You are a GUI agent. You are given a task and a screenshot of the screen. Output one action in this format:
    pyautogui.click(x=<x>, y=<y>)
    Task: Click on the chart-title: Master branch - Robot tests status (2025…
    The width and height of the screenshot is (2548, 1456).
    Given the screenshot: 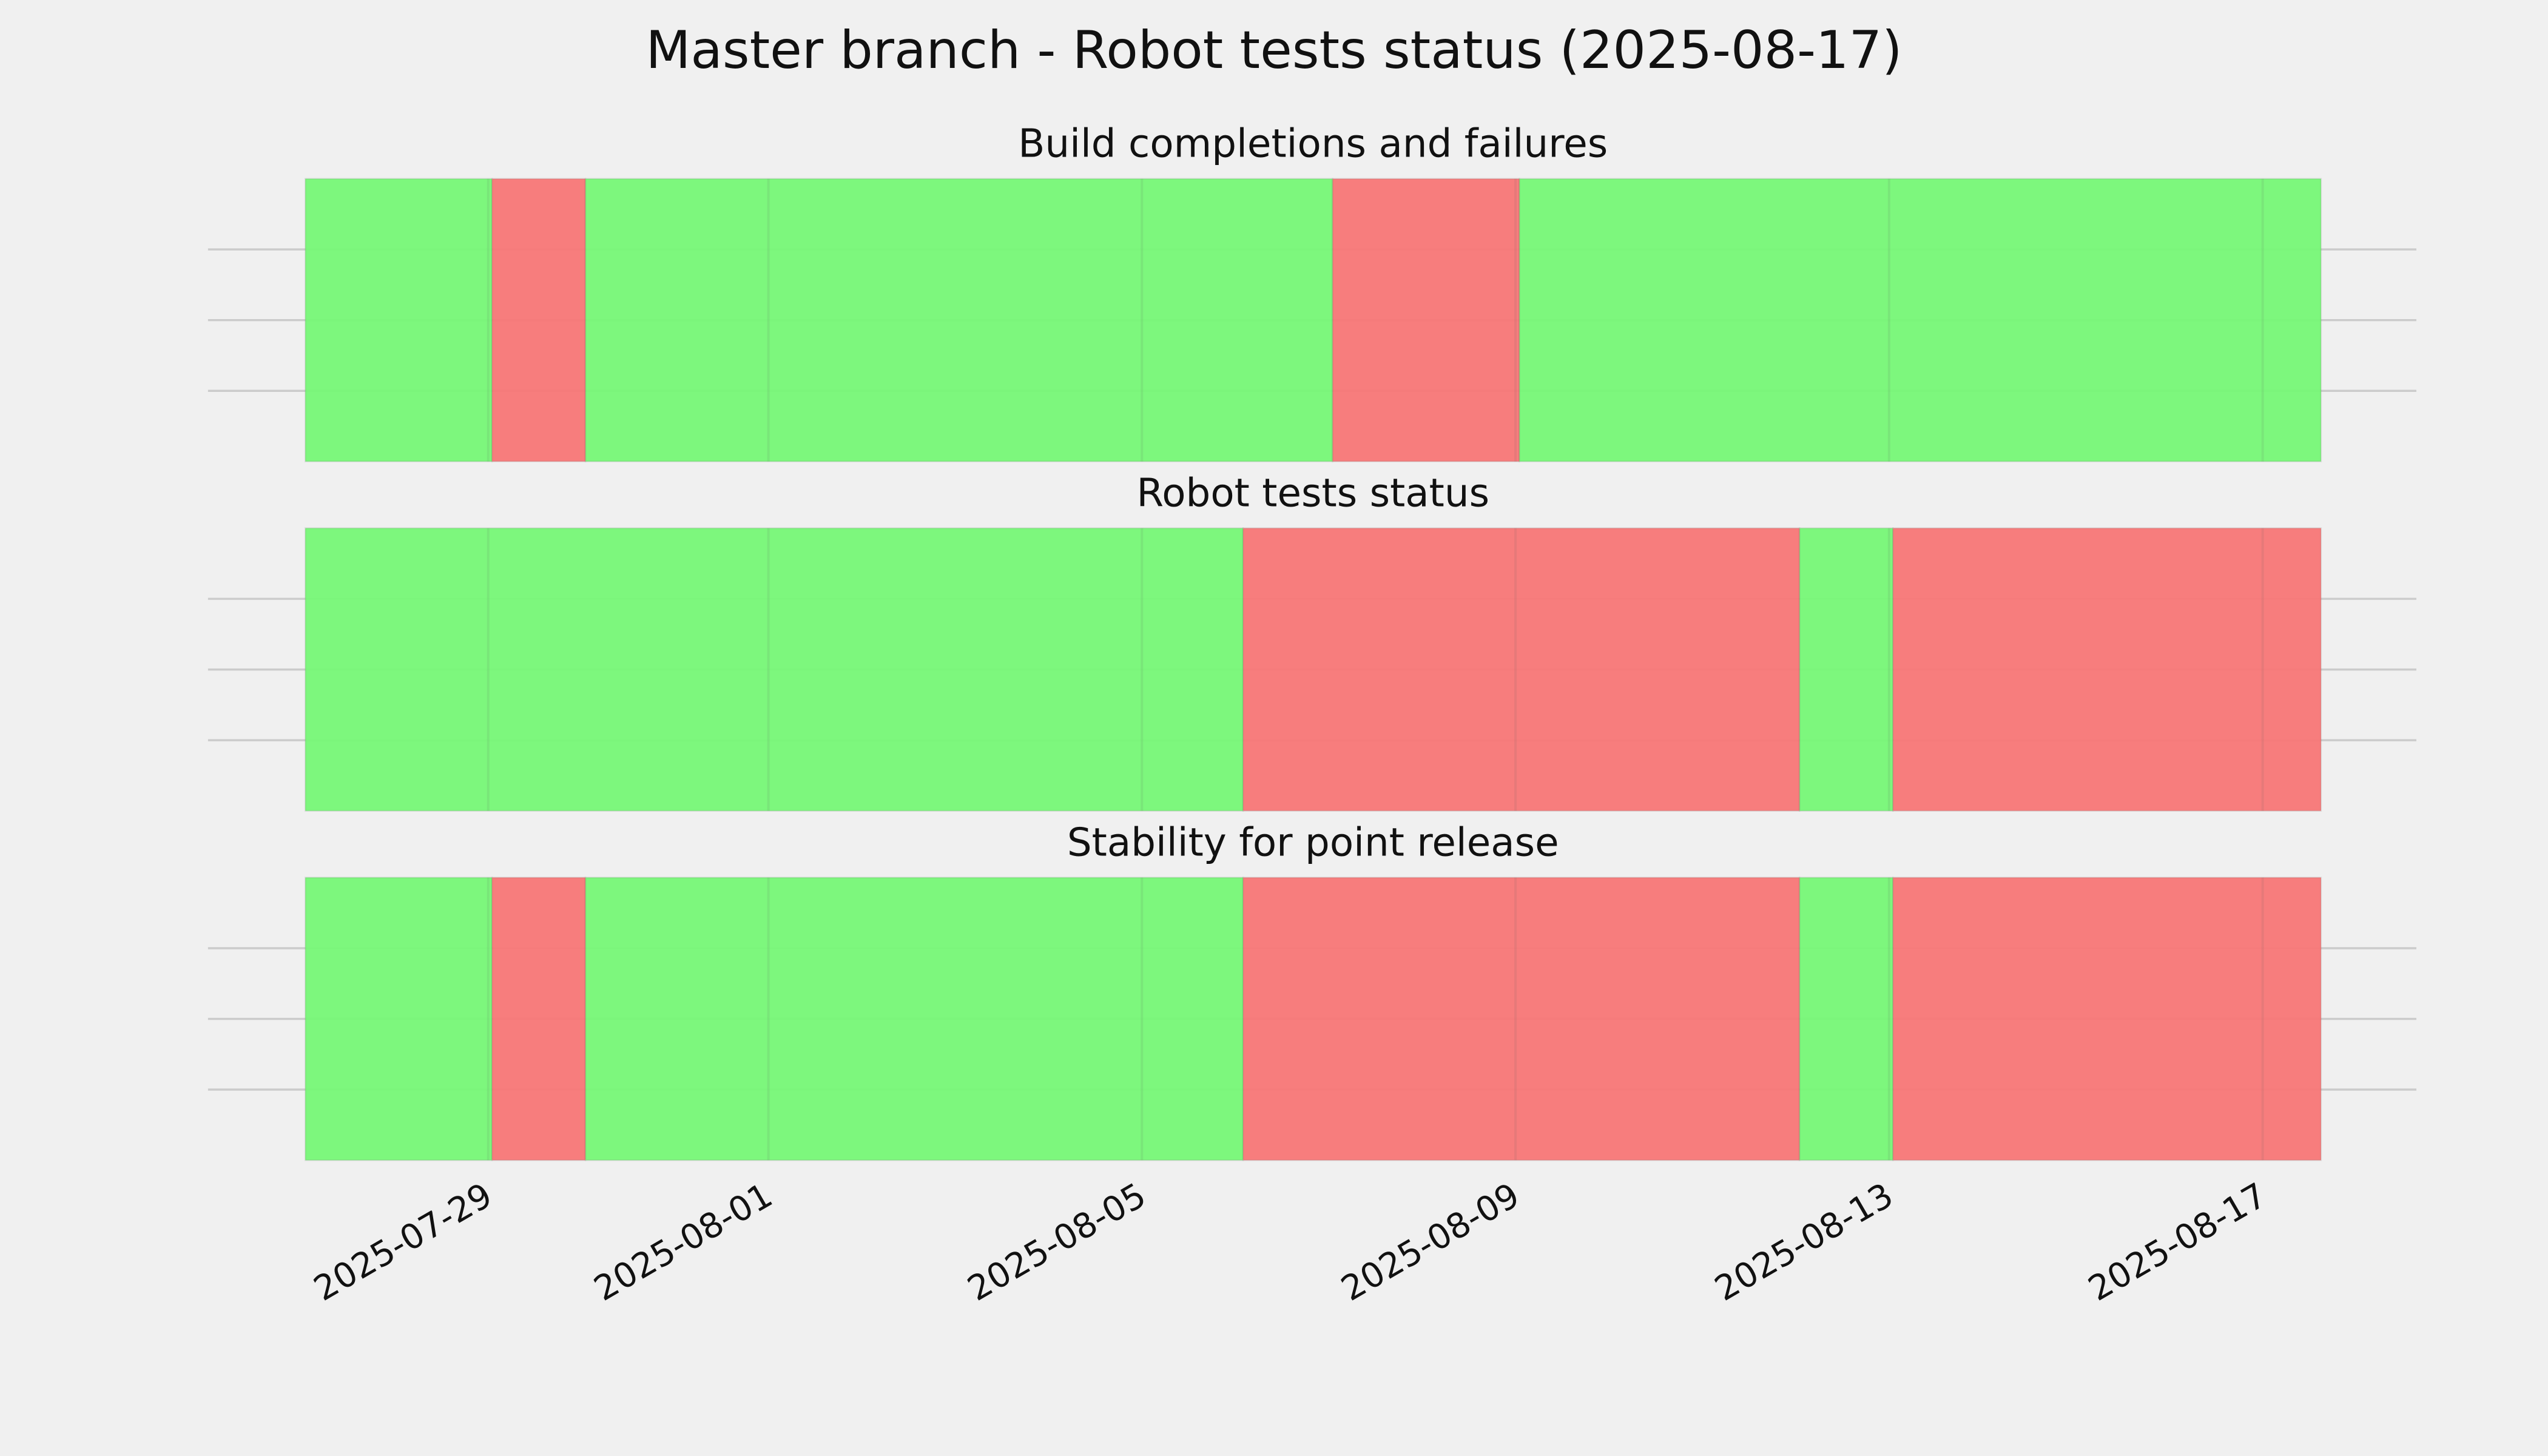 What is the action you would take?
    pyautogui.click(x=1273, y=50)
    